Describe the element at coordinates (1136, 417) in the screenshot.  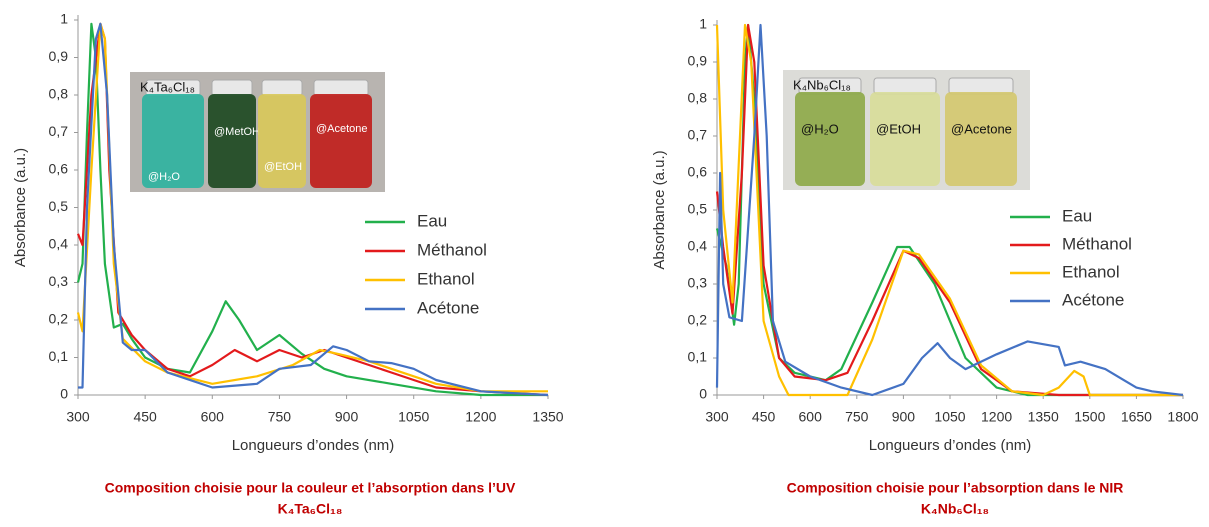
I see `x-tick-label: 1650` at that location.